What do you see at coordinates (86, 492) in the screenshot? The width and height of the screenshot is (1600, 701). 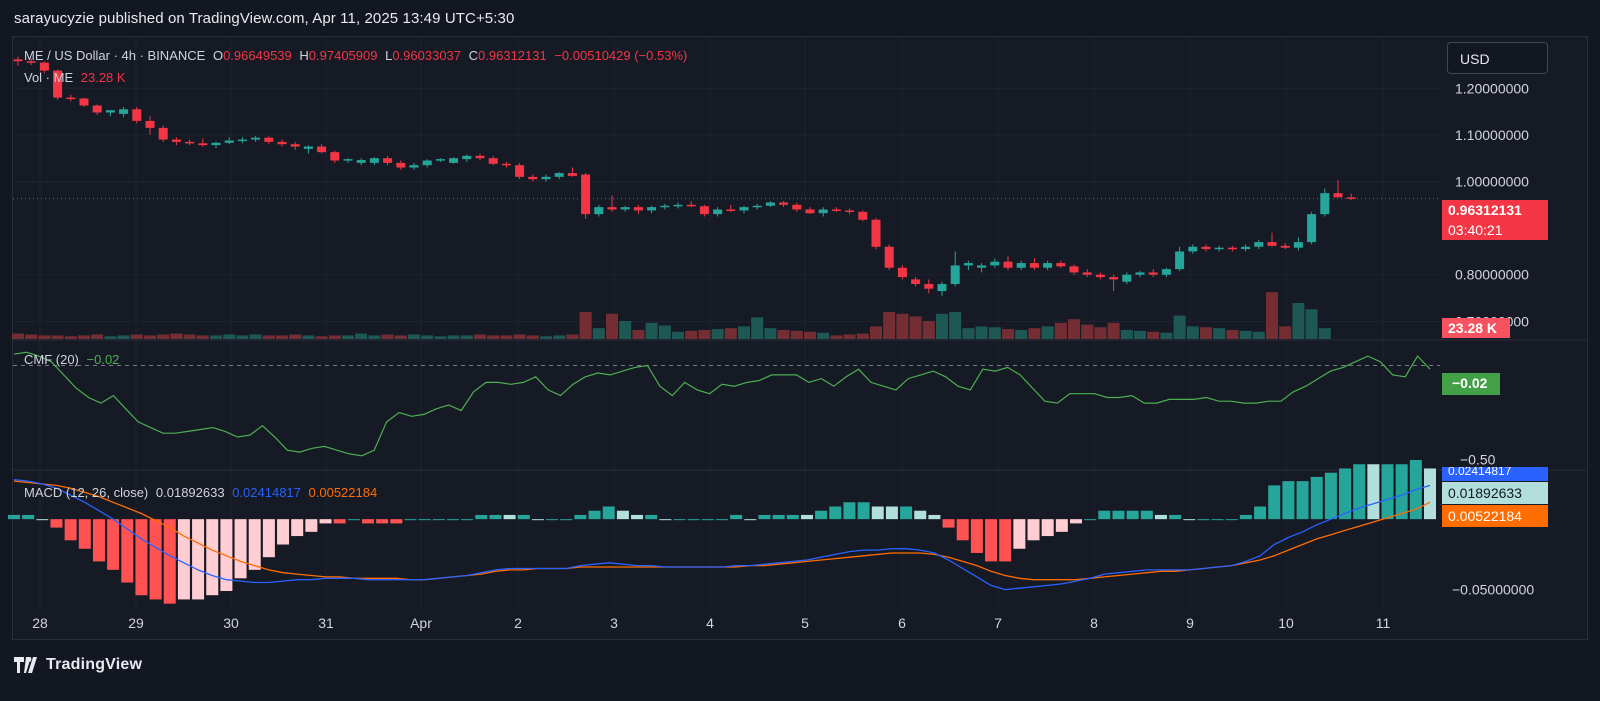 I see `macd-label: MACD (12, 26, close)` at bounding box center [86, 492].